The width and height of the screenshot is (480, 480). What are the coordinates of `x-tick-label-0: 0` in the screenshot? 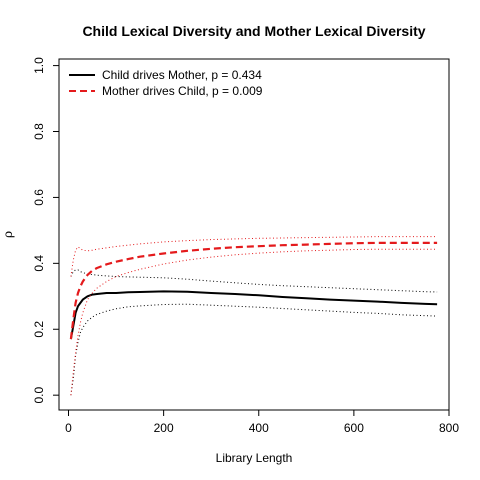 It's located at (68, 428).